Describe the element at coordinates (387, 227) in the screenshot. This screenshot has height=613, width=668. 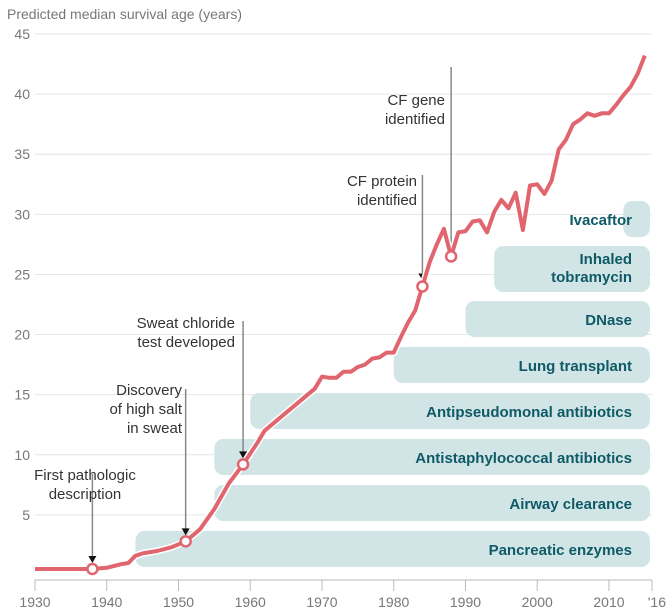
I see `milestone: CF protein identified` at that location.